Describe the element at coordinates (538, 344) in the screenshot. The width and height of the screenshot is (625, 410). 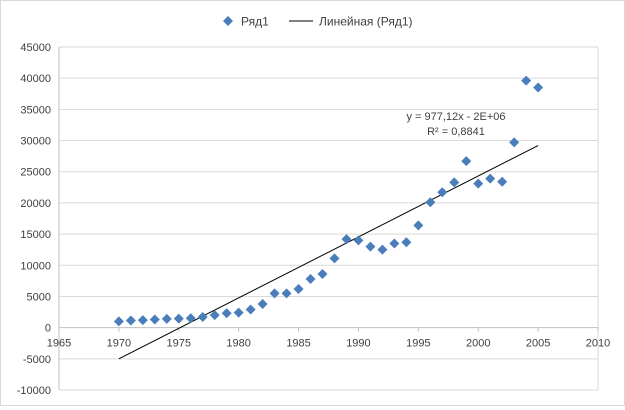
I see `x-tick-label-8: 2005` at that location.